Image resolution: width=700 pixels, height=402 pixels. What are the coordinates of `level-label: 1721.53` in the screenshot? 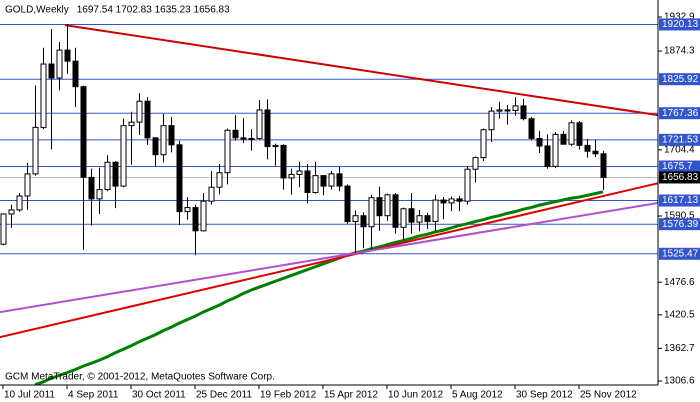 It's located at (680, 140).